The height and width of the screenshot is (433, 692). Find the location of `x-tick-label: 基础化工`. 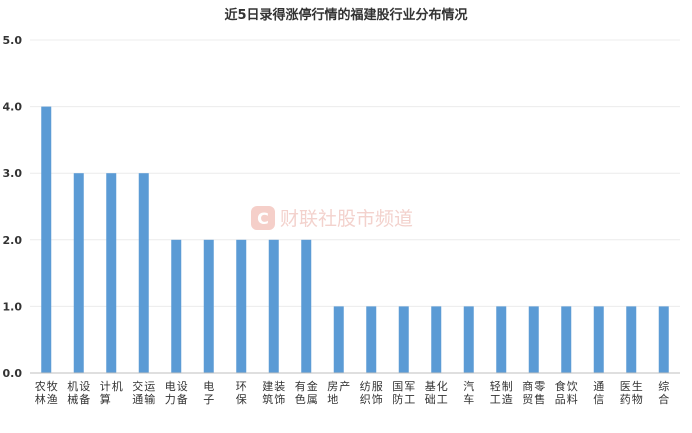

x-tick-label: 基础化工 is located at coordinates (436, 392).